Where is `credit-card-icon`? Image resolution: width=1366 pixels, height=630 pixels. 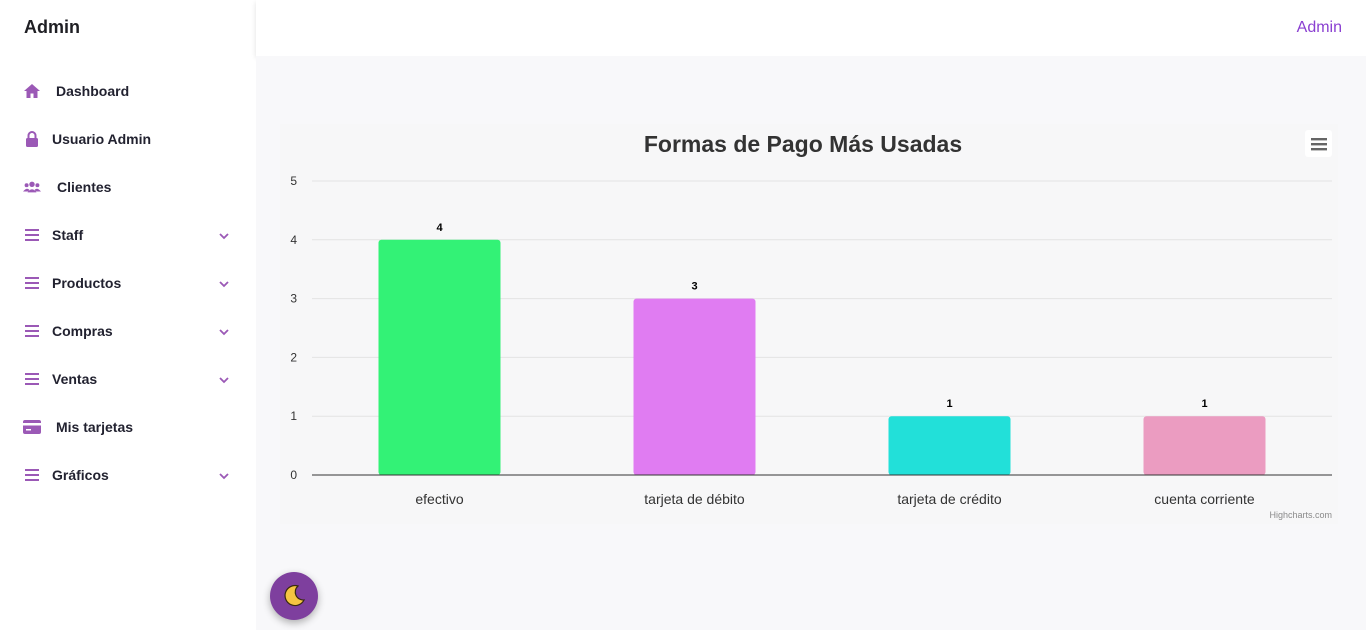
credit-card-icon is located at coordinates (32, 427).